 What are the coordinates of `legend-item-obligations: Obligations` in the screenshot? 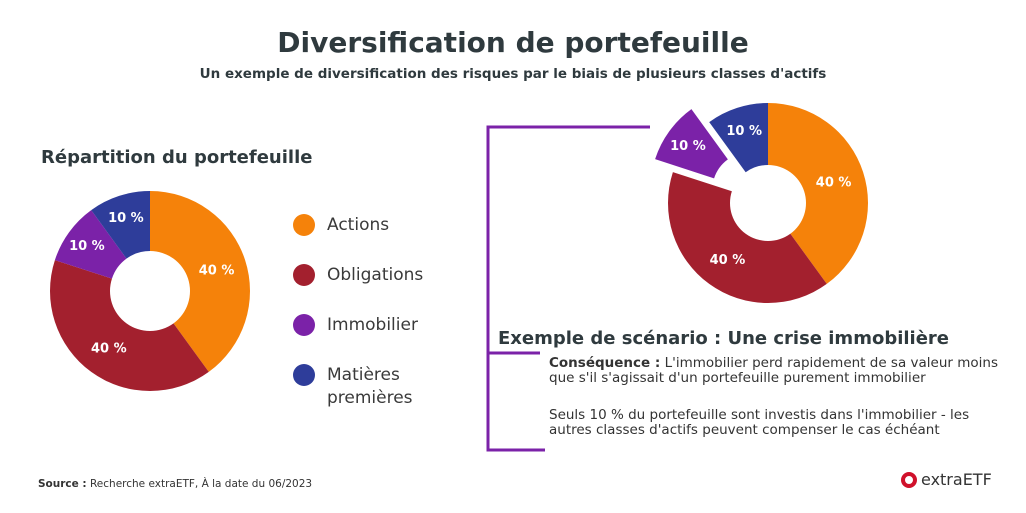 It's located at (360, 289).